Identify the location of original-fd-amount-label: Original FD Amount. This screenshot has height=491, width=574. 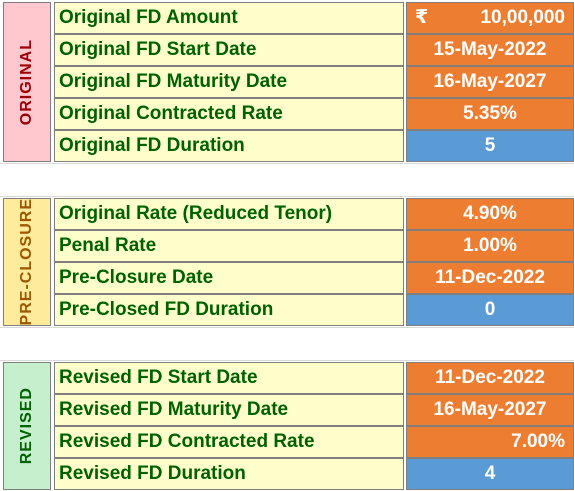
(229, 18).